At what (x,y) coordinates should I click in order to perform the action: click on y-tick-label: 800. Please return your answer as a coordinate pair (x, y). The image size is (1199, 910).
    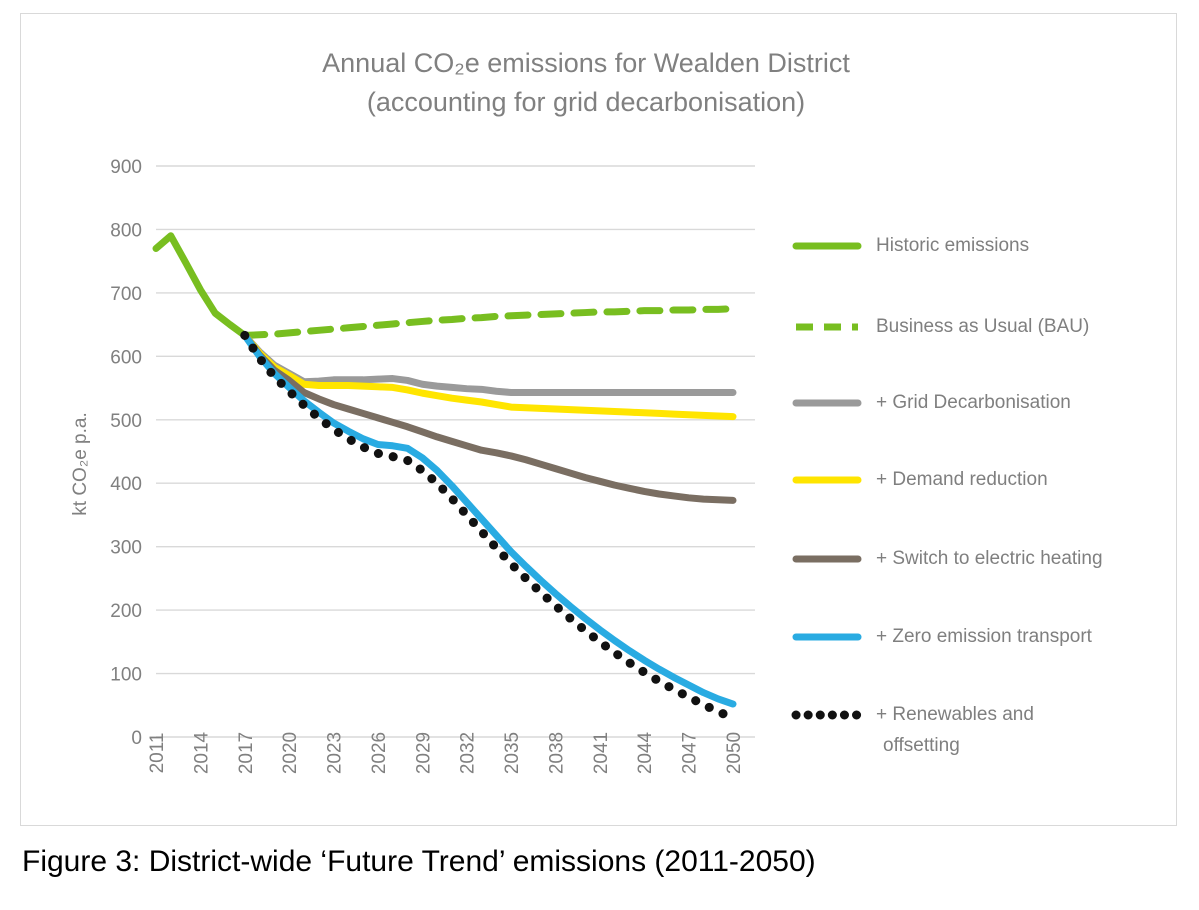
    Looking at the image, I should click on (126, 230).